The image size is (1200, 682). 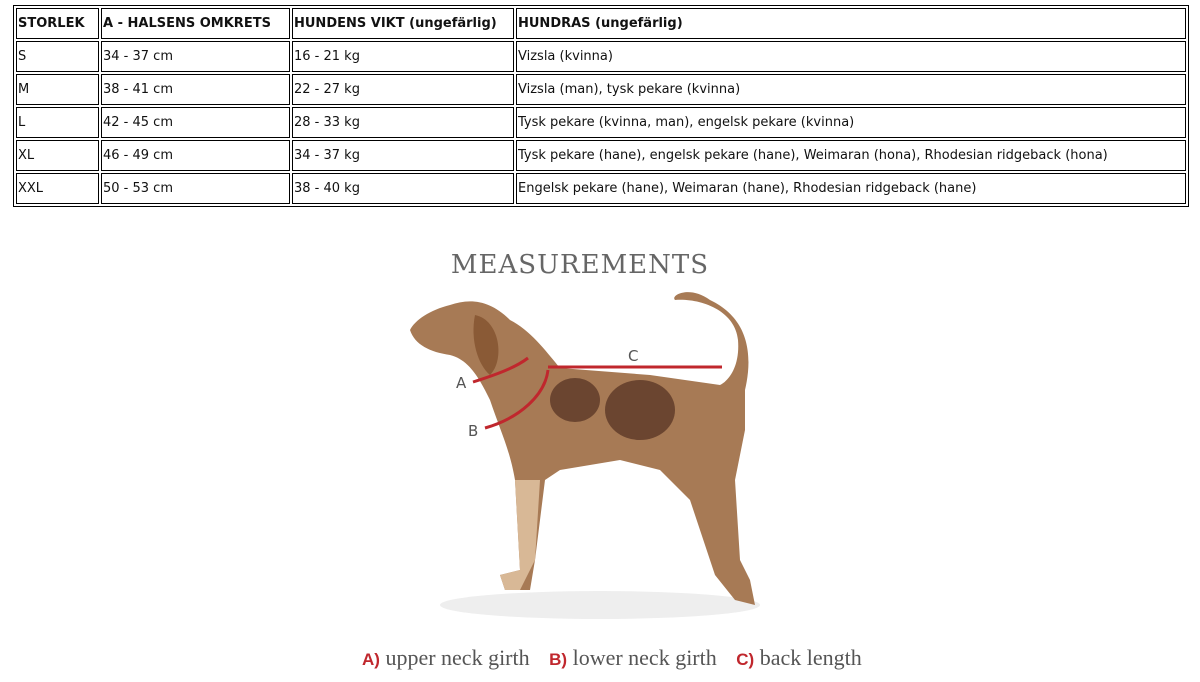 What do you see at coordinates (851, 56) in the screenshot?
I see `table-cell: Vizsla (kvinna)` at bounding box center [851, 56].